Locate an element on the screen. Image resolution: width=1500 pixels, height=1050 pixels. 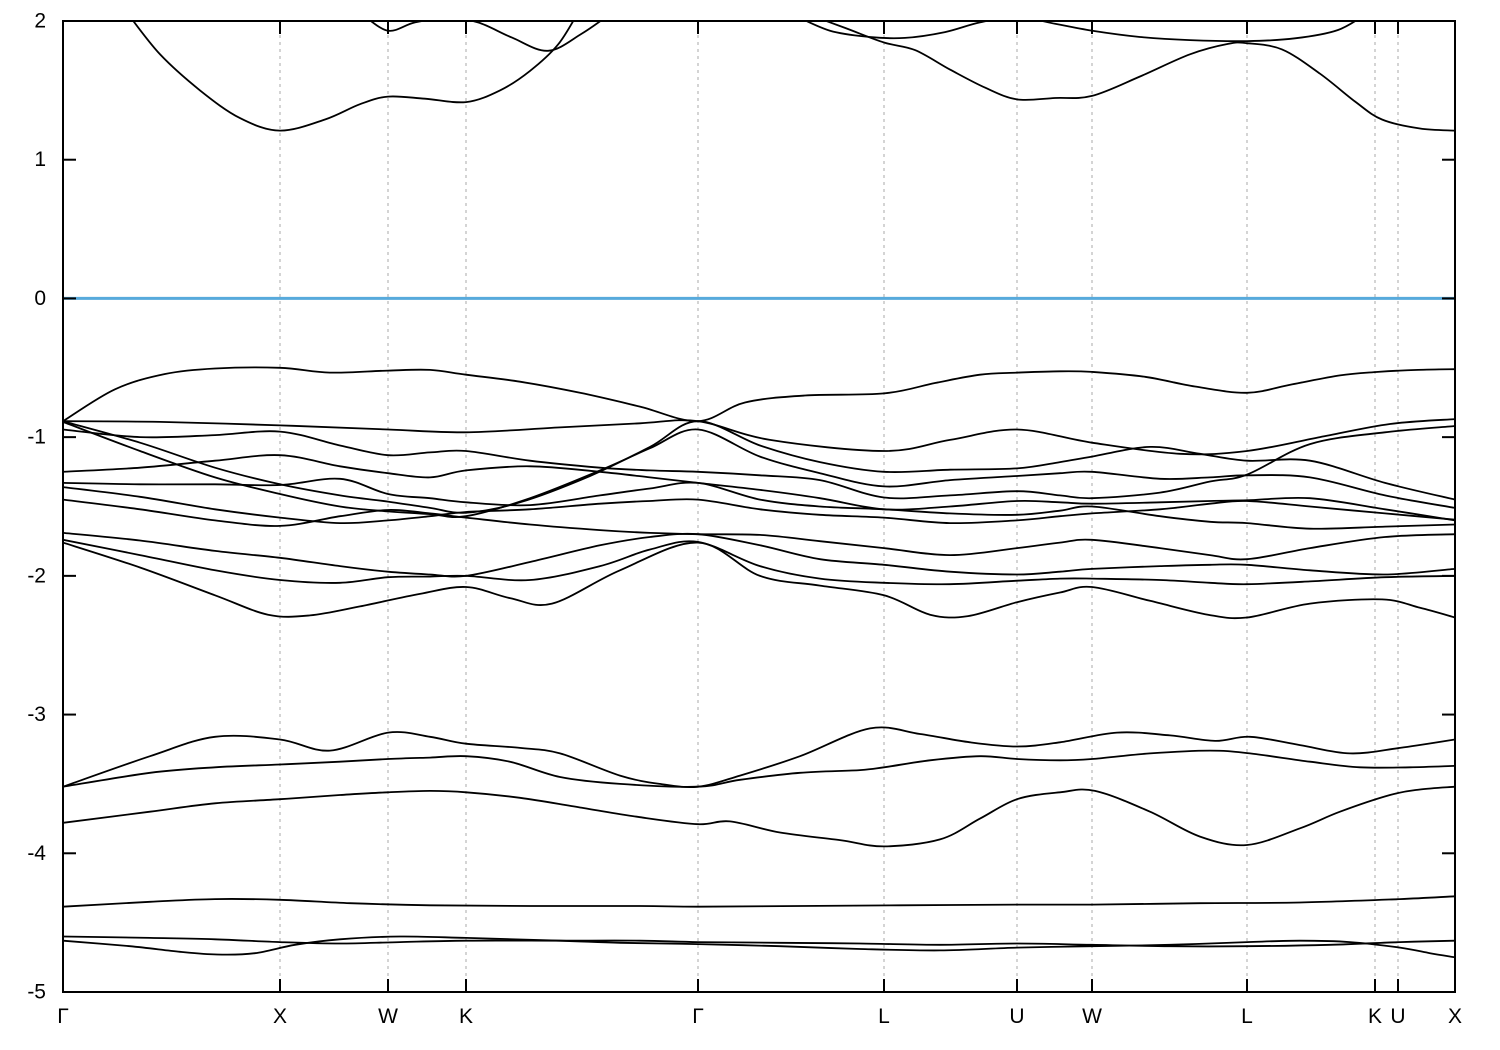
band-conduction-right-lower is located at coordinates (1139, 76).